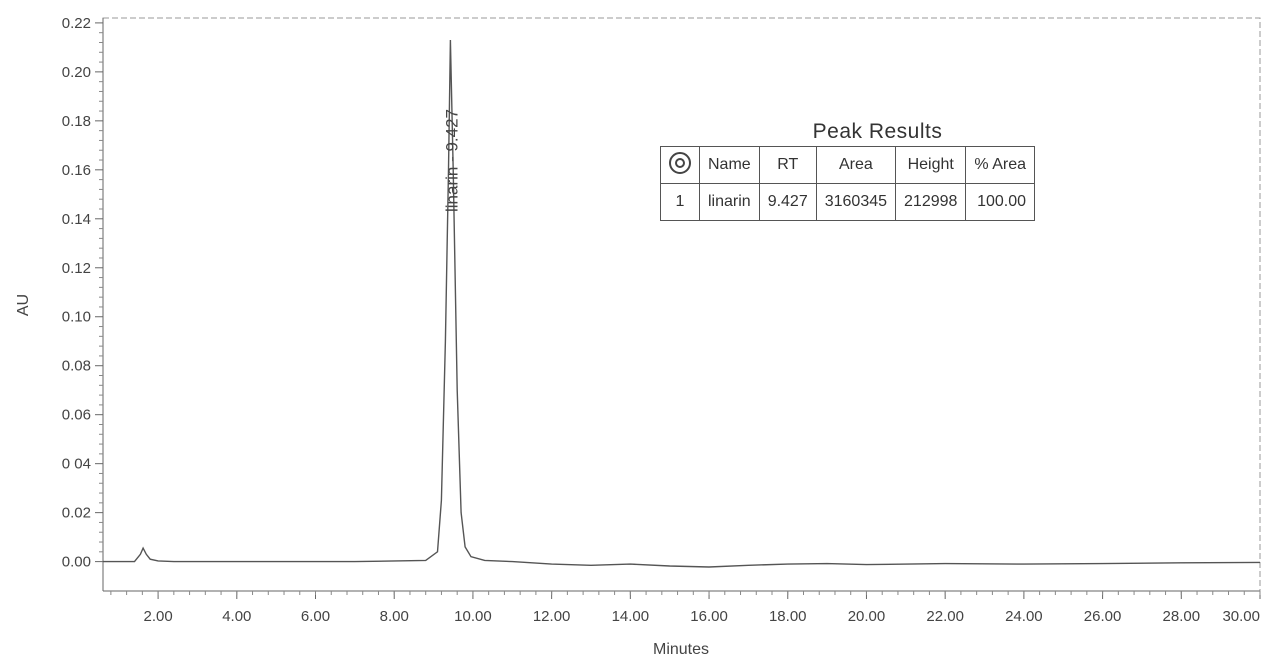 This screenshot has width=1285, height=659. I want to click on table-header-pct-area: % Area, so click(1000, 165).